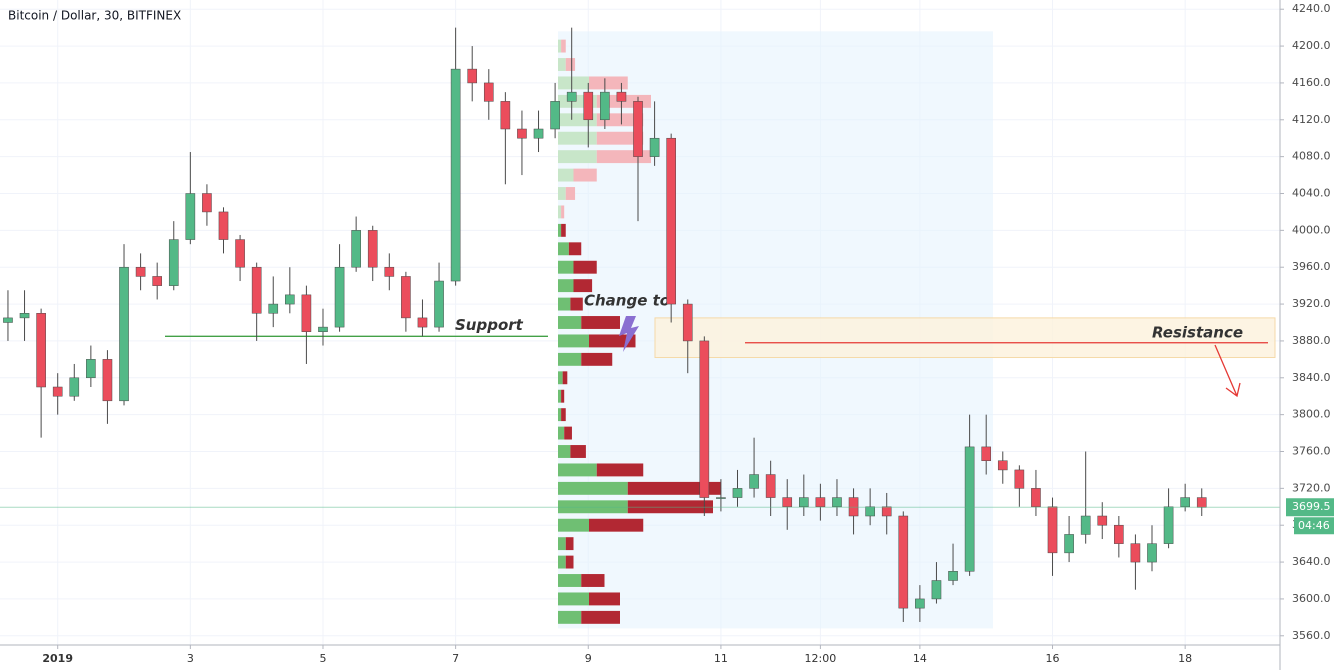 The height and width of the screenshot is (670, 1334). I want to click on y-tick-label: 3600.0, so click(1311, 598).